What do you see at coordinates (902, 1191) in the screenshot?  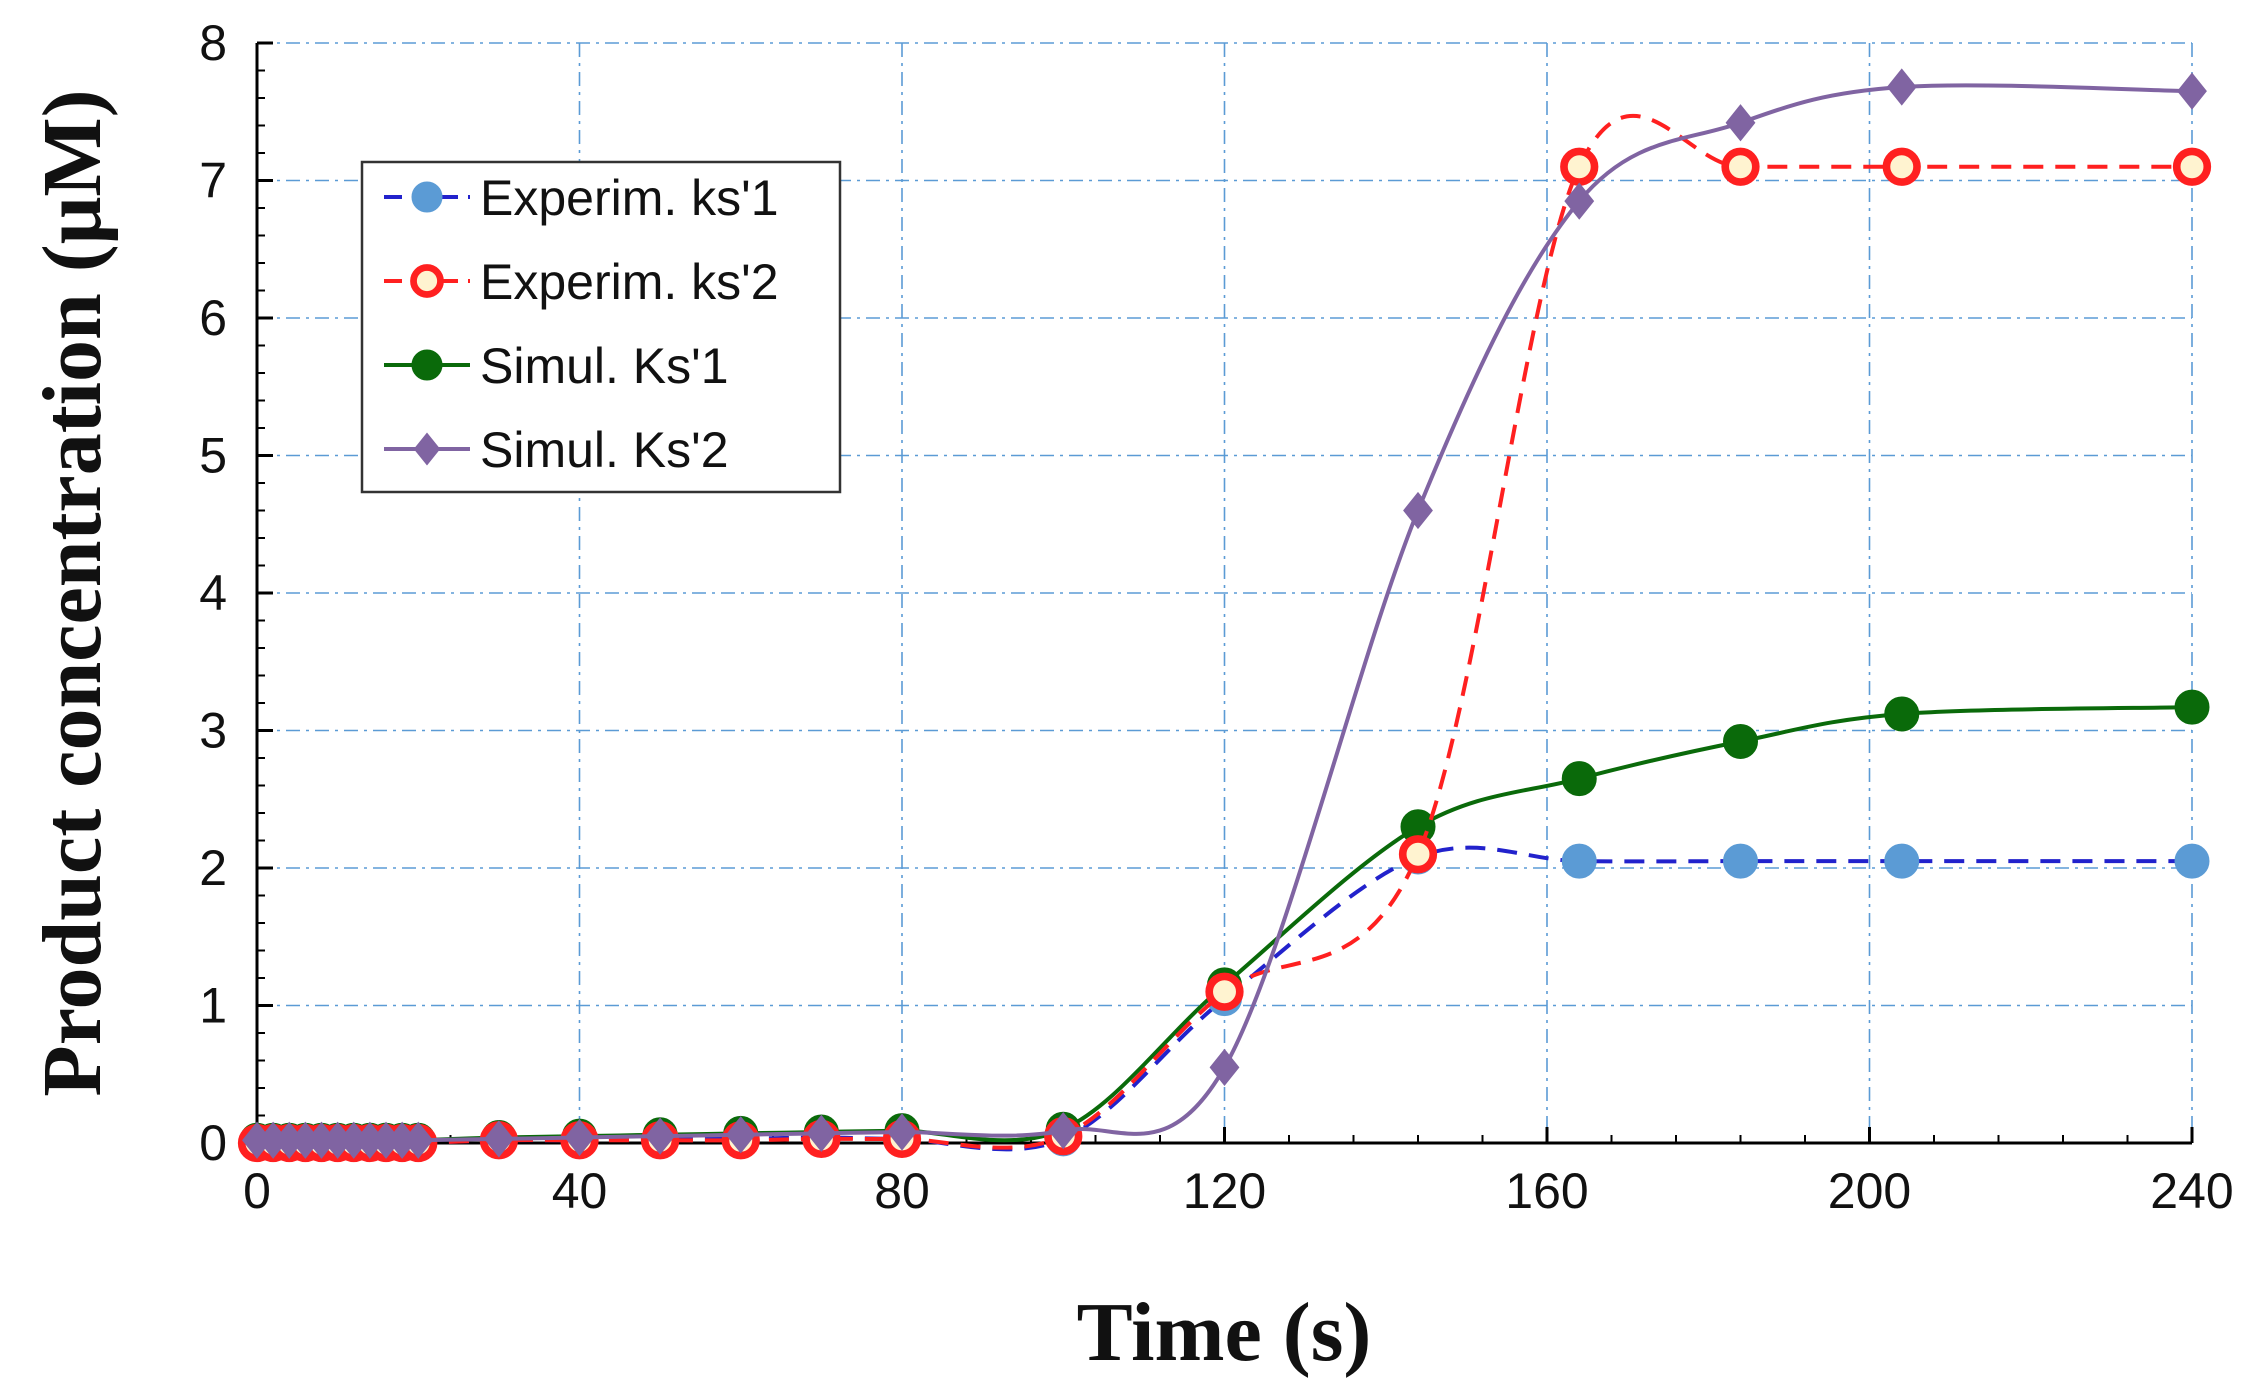 I see `x-tick-label: 80` at bounding box center [902, 1191].